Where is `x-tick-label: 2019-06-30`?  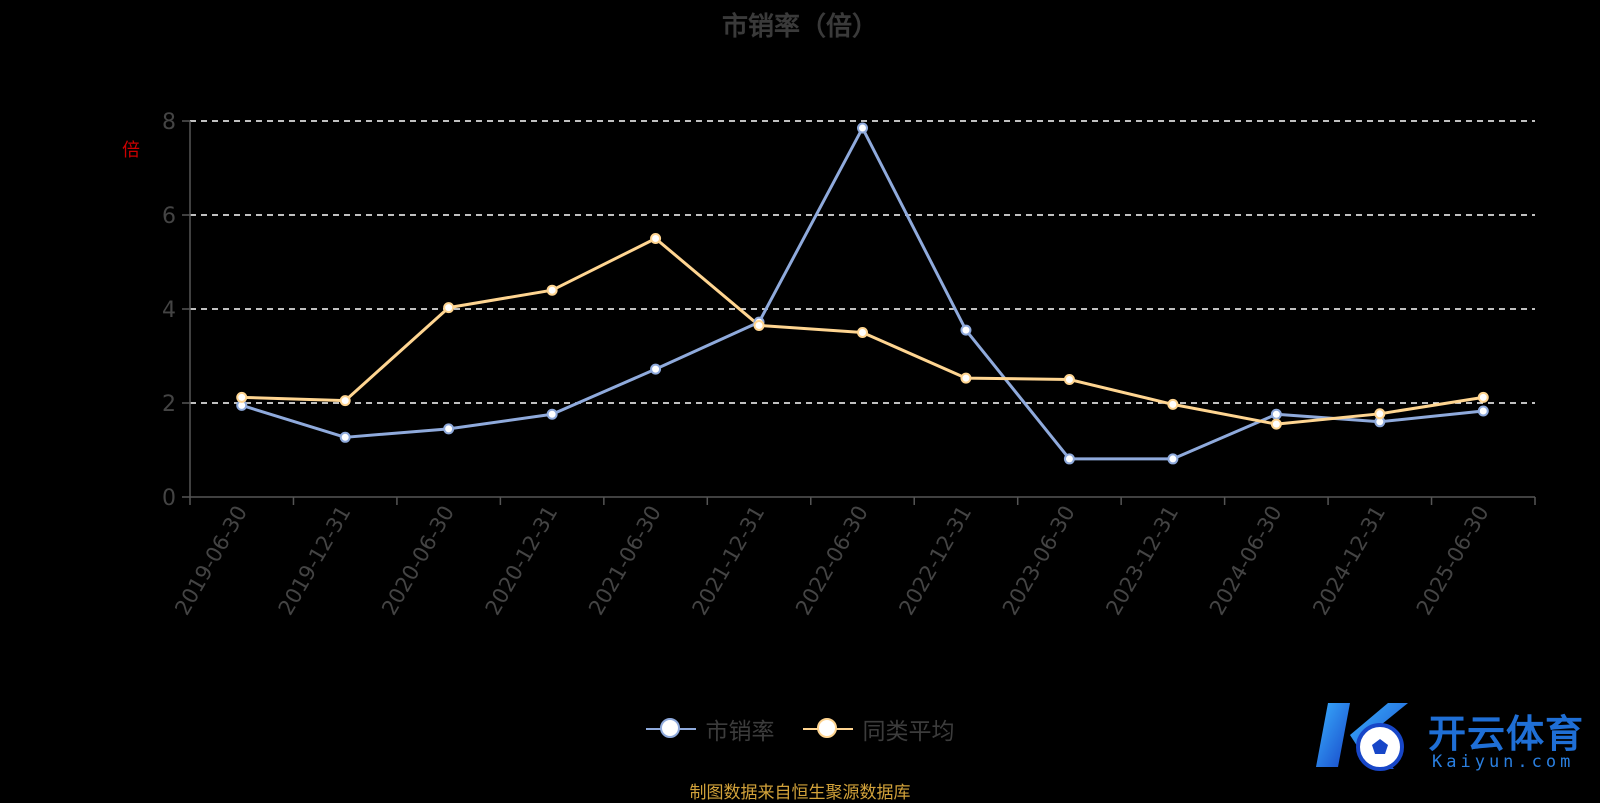
x-tick-label: 2019-06-30 is located at coordinates (211, 561).